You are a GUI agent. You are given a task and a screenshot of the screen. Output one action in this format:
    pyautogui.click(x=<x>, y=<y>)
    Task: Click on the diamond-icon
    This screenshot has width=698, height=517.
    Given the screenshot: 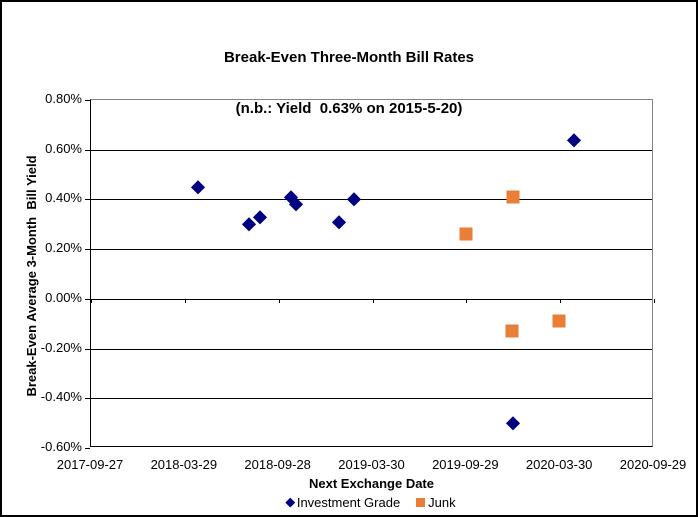 What is the action you would take?
    pyautogui.click(x=290, y=502)
    